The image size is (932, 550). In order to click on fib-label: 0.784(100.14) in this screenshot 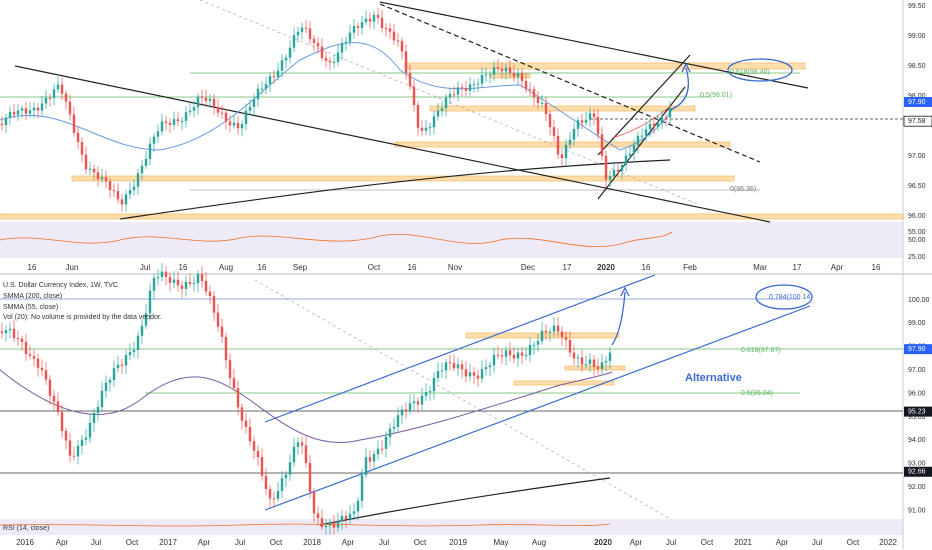, I will do `click(791, 297)`.